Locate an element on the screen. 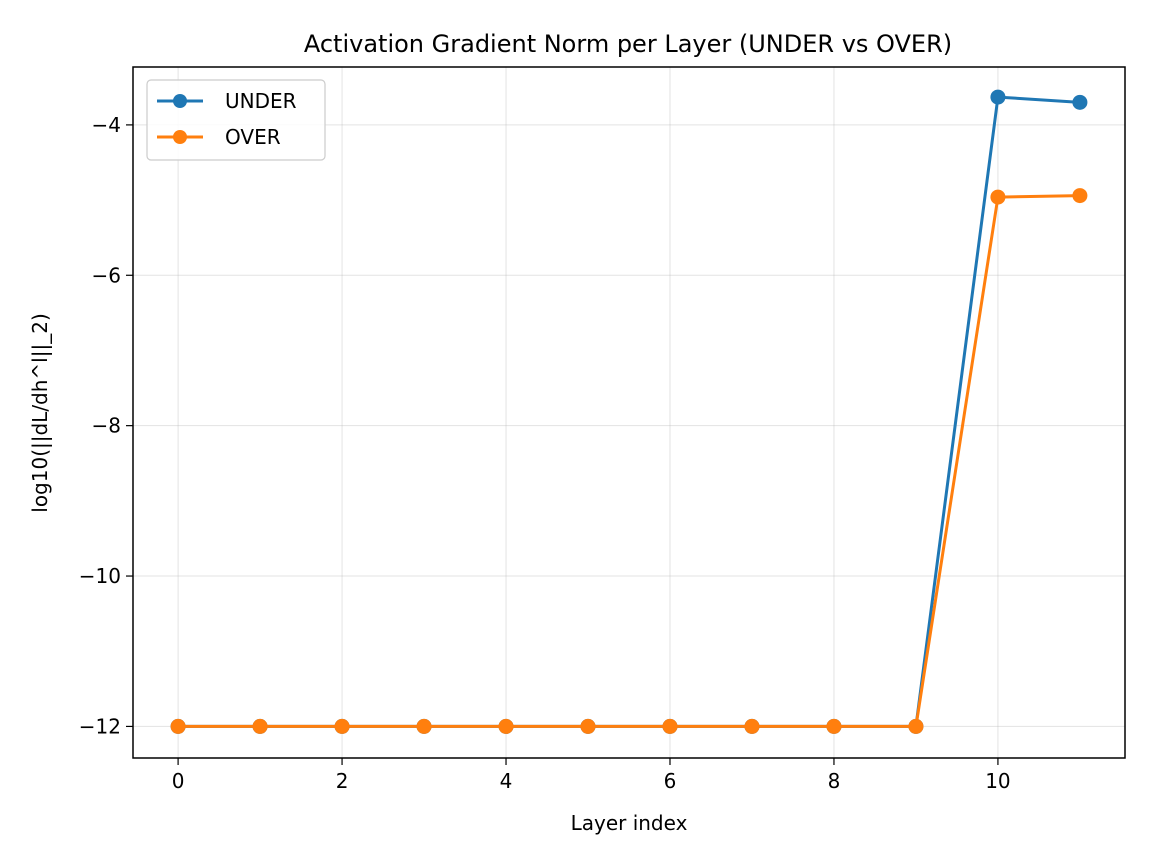 The height and width of the screenshot is (864, 1152). legend-marker-under is located at coordinates (180, 101).